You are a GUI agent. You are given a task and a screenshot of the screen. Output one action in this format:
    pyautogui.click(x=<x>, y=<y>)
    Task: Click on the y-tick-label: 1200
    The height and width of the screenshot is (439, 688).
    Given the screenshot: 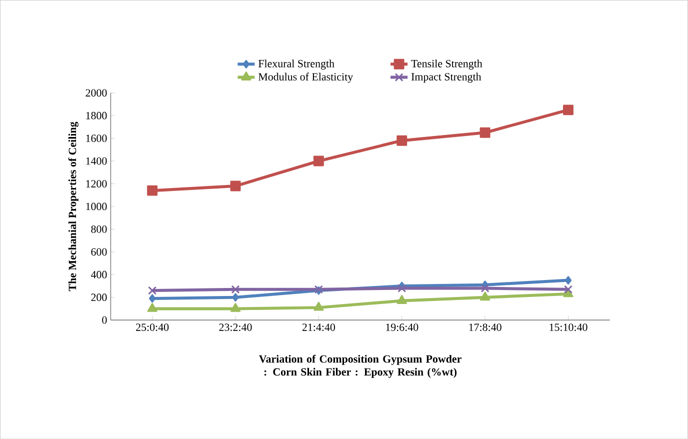 What is the action you would take?
    pyautogui.click(x=96, y=184)
    